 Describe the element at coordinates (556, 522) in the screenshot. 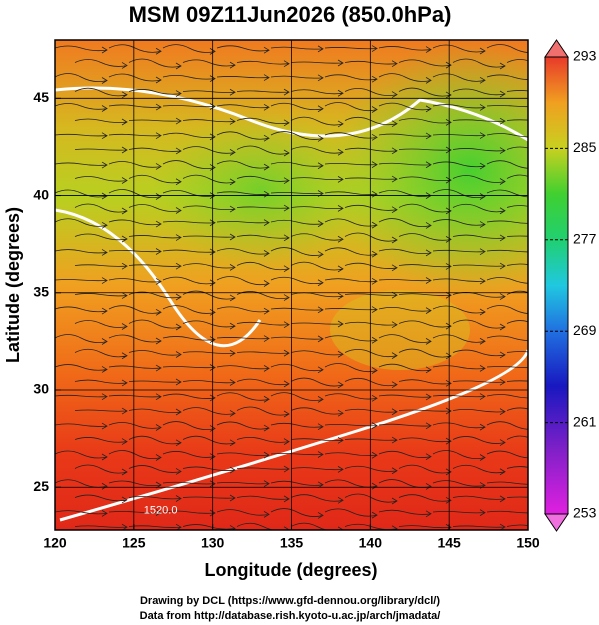

I see `colorbar-extend-low` at that location.